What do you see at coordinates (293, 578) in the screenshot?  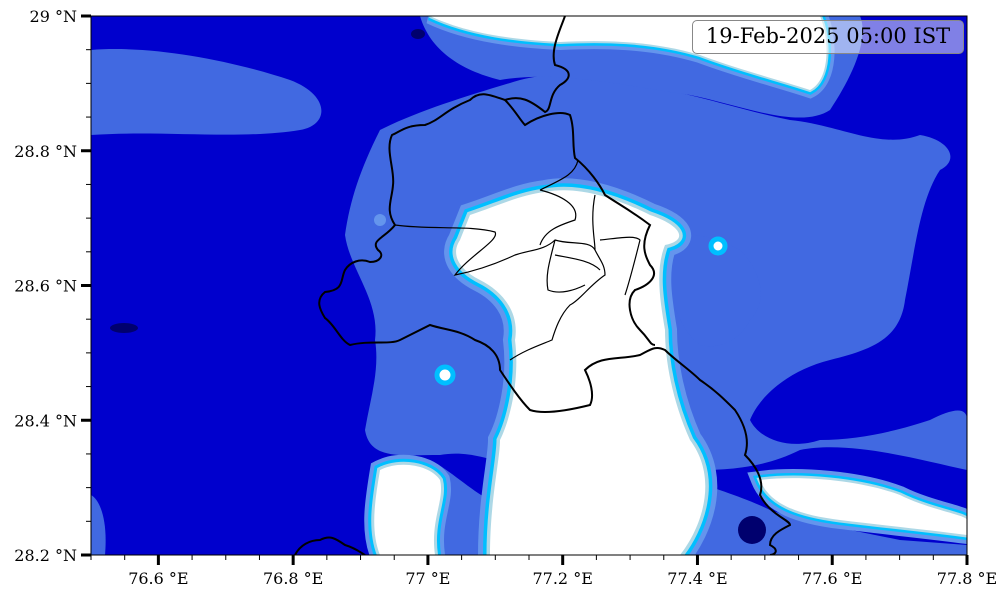 I see `x-tick-label: 76.8 °E` at bounding box center [293, 578].